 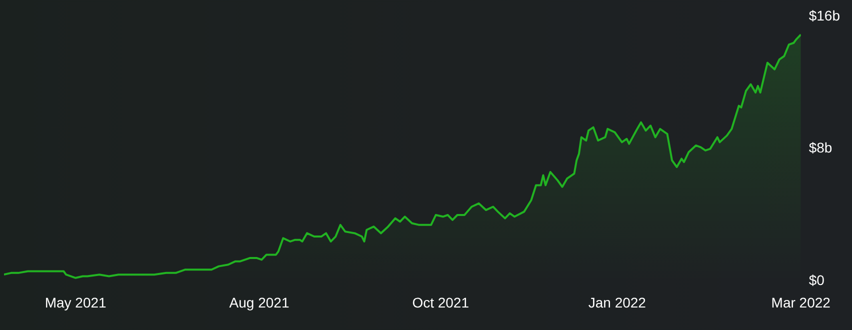 What do you see at coordinates (75, 302) in the screenshot?
I see `x-tick-label: May 2021` at bounding box center [75, 302].